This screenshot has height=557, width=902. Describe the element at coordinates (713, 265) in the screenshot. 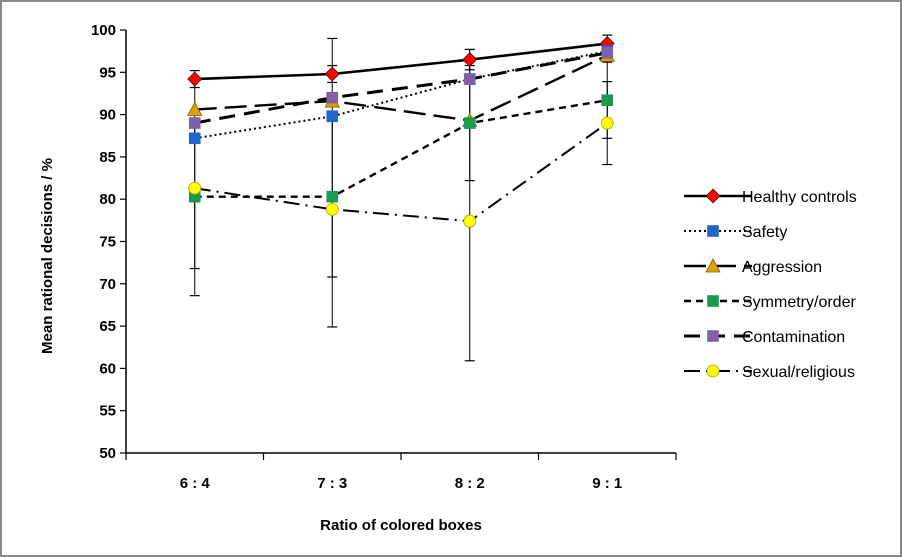

I see `legend-marker-aggression` at that location.